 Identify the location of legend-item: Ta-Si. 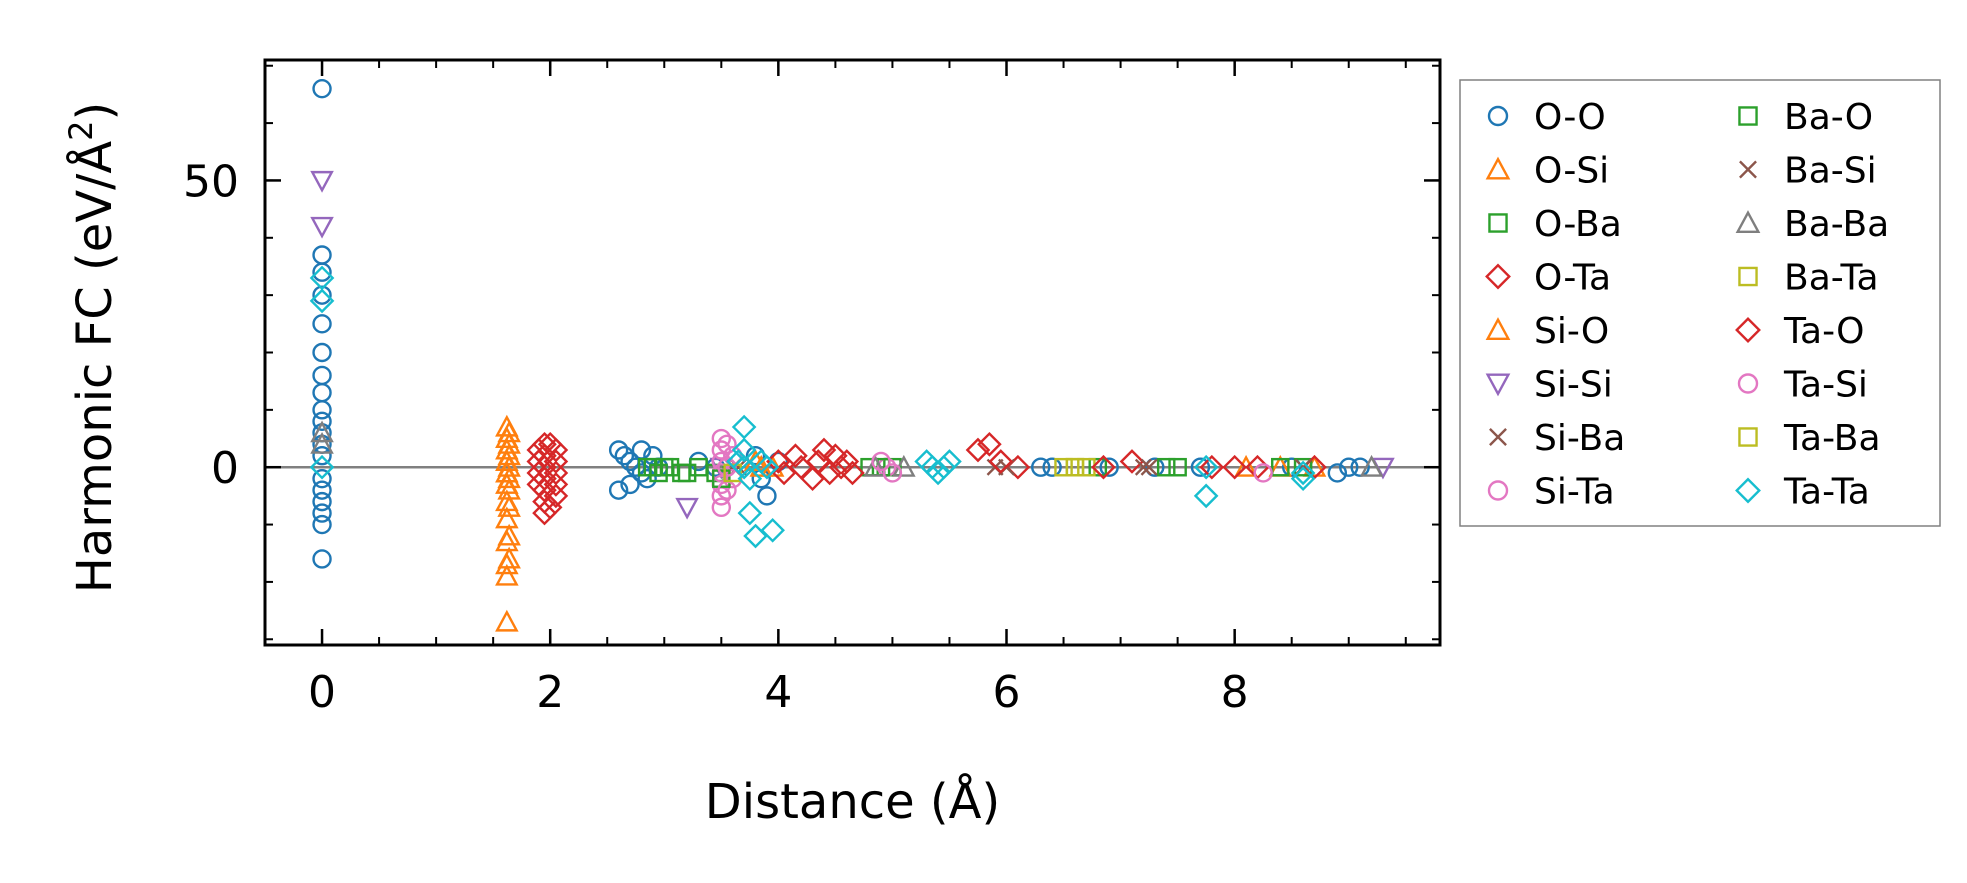
(1802, 385).